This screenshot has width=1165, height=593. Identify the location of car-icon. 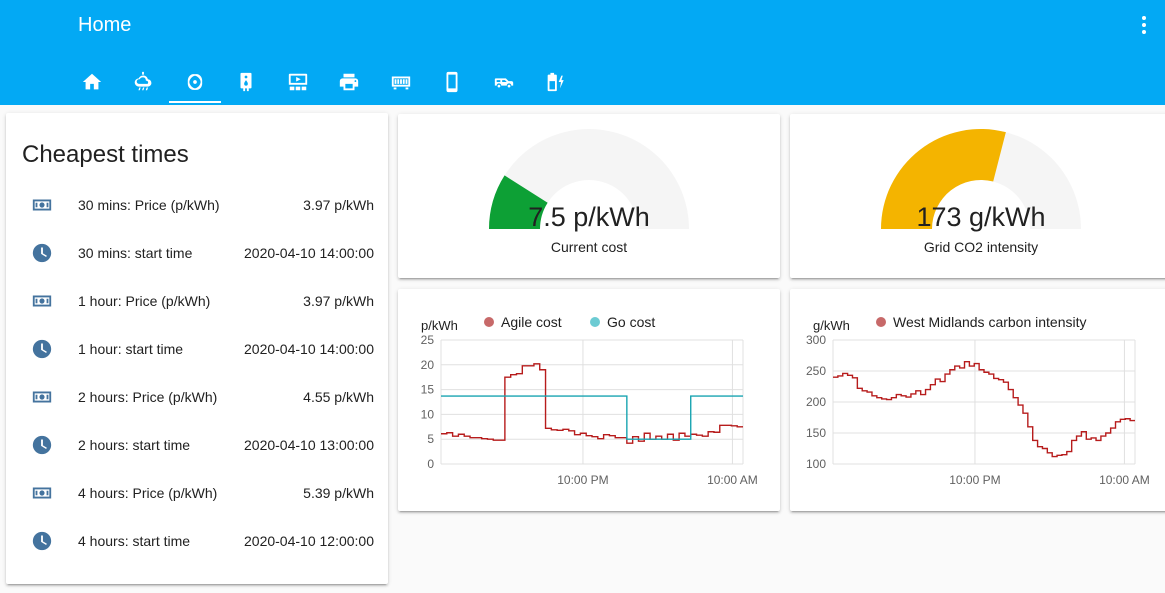
(503, 82).